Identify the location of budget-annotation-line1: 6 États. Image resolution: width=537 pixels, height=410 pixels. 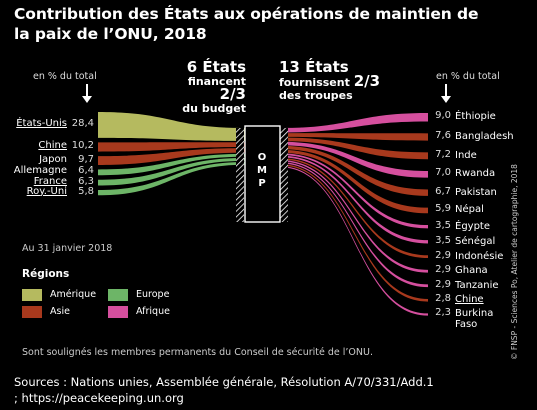
(216, 67).